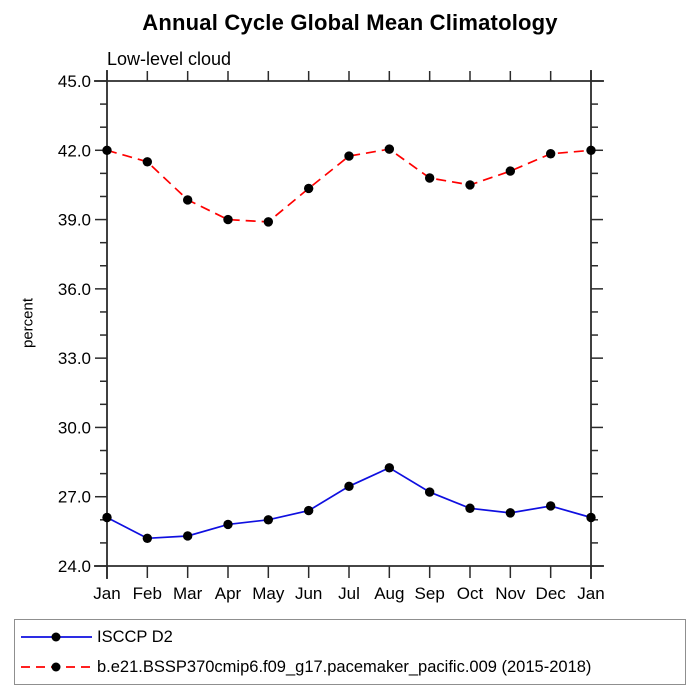 This screenshot has height=700, width=700. I want to click on legend-item-isccp-d2: ISCCP D2, so click(351, 637).